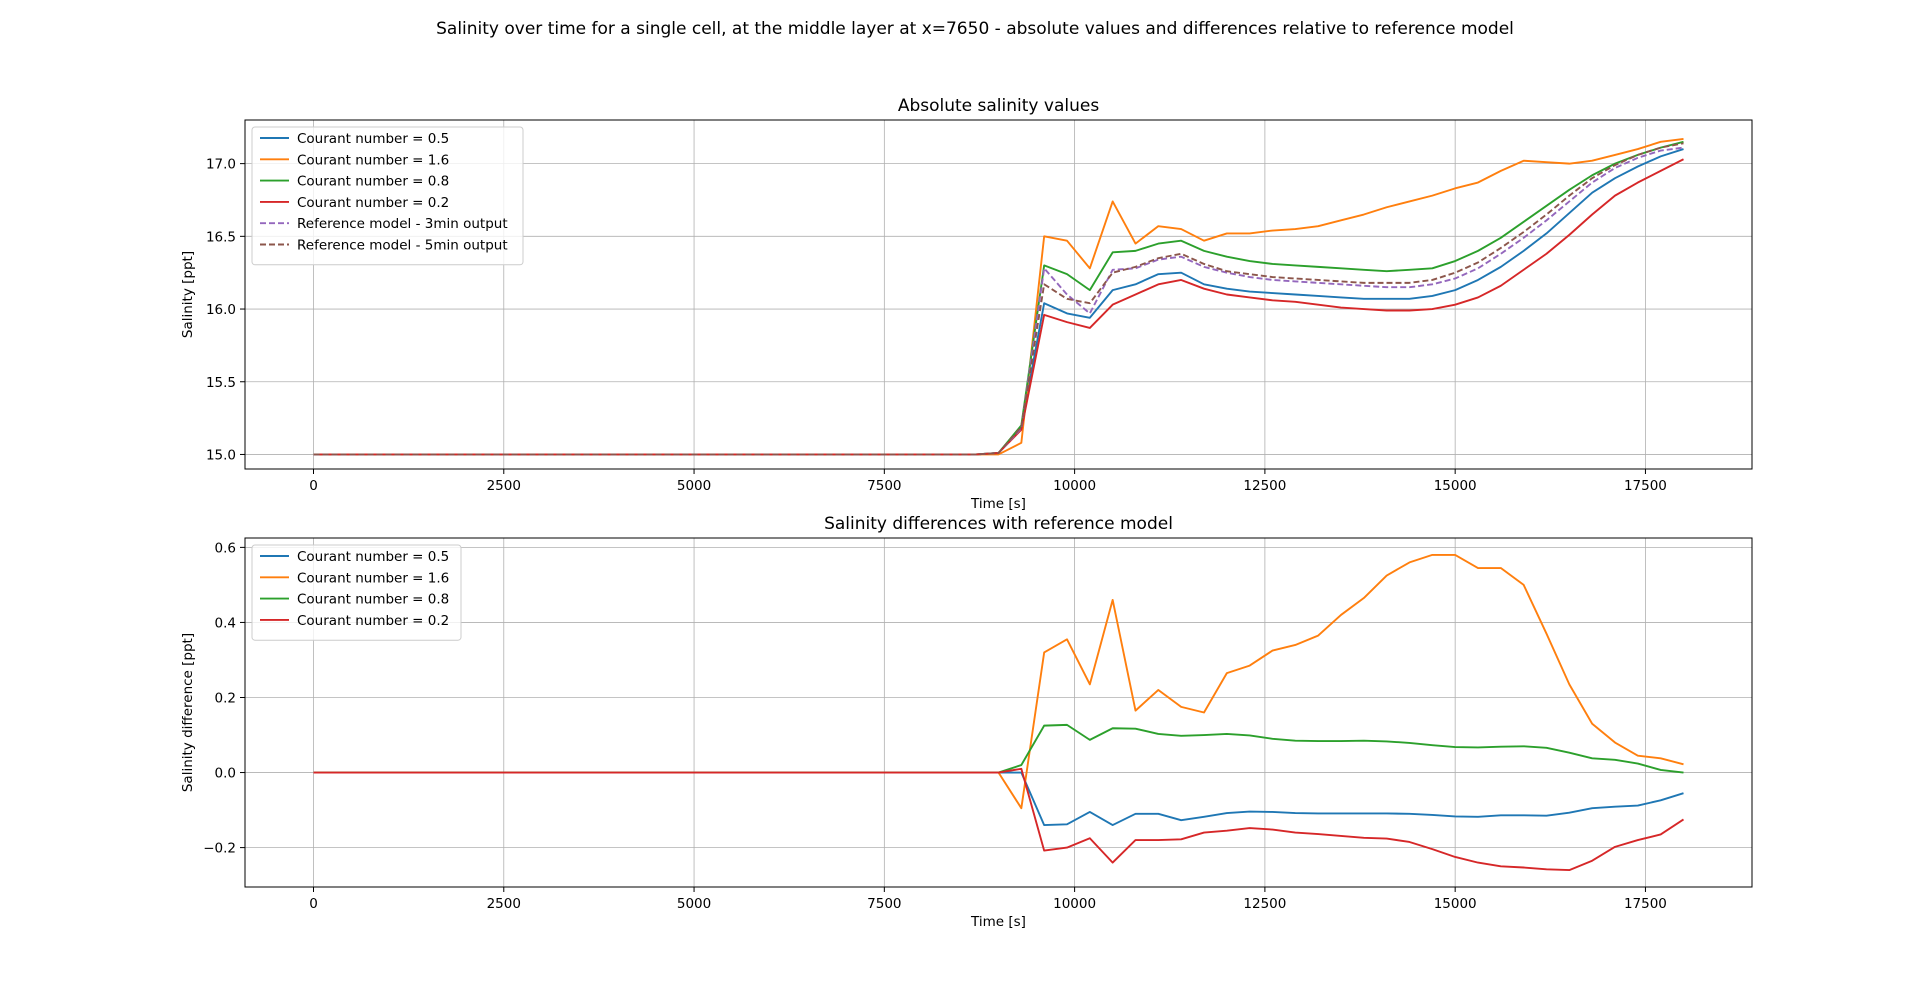  Describe the element at coordinates (221, 310) in the screenshot. I see `y-tick-label: 16.0` at that location.